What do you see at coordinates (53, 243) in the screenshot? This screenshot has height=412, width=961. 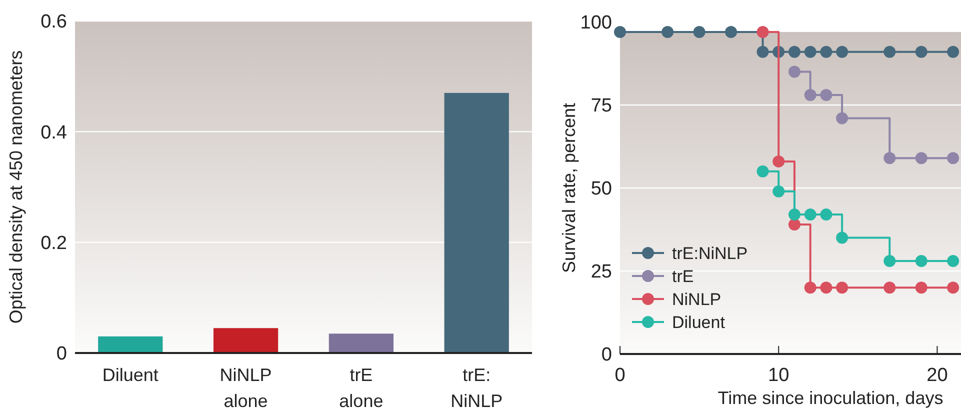 I see `y-tick-label: 0.2` at bounding box center [53, 243].